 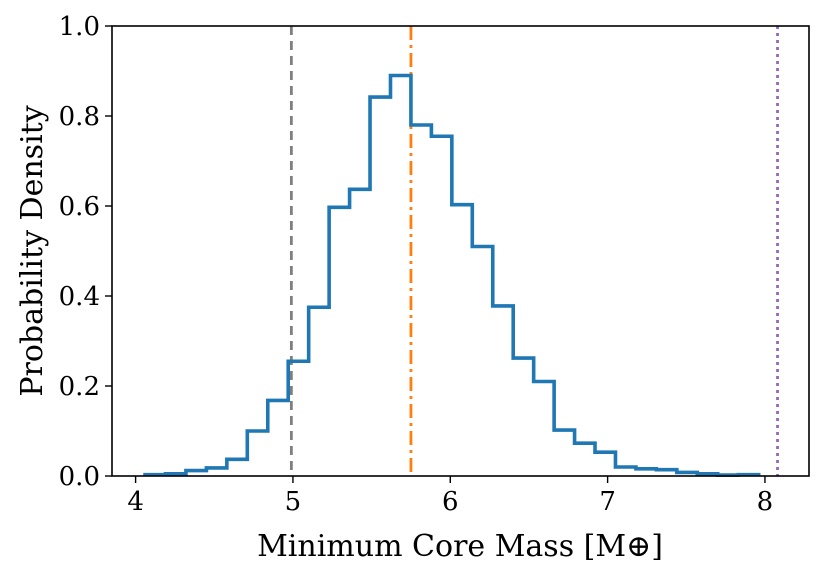 I want to click on x-tick-label: 4, so click(x=135, y=502).